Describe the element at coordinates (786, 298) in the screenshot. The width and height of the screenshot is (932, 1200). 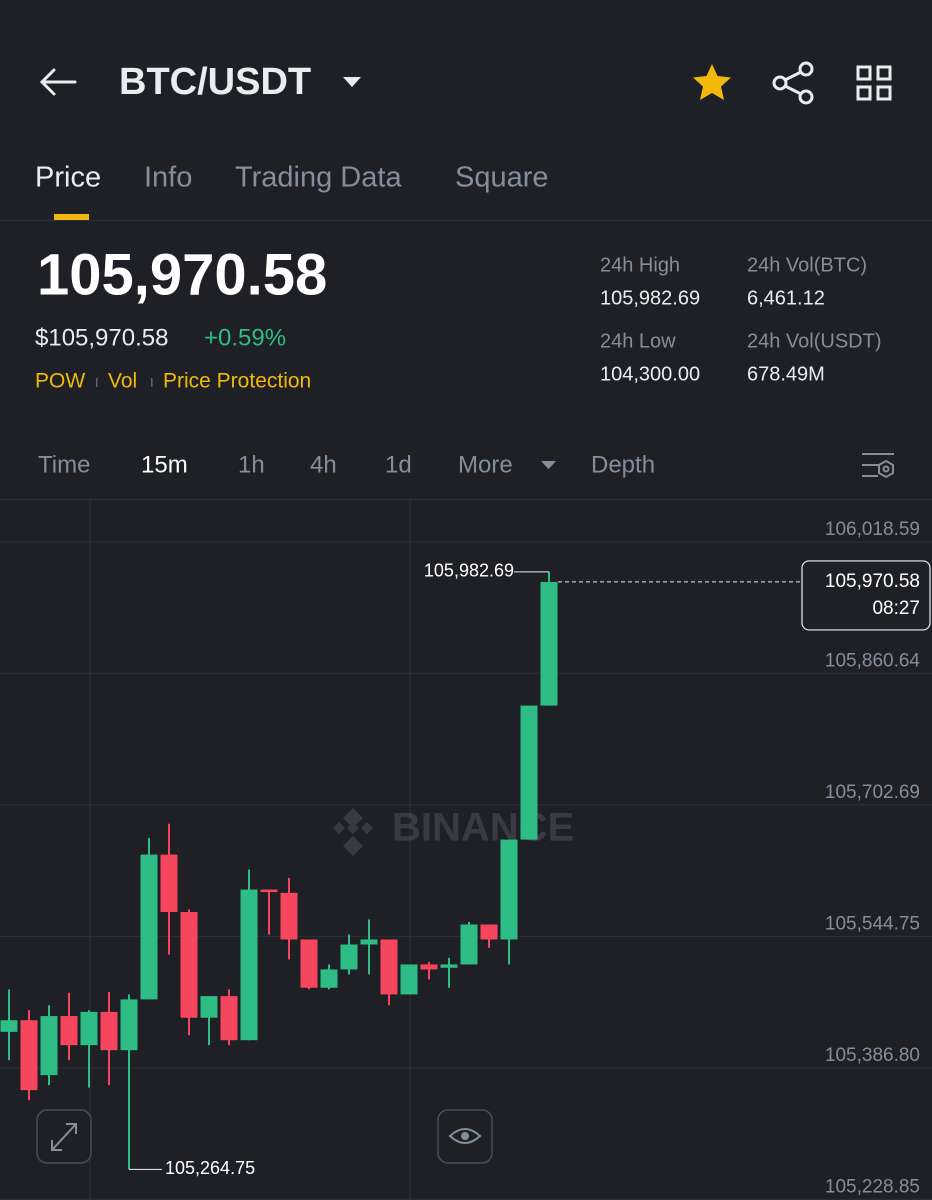
I see `stat-value: 6,461.12` at that location.